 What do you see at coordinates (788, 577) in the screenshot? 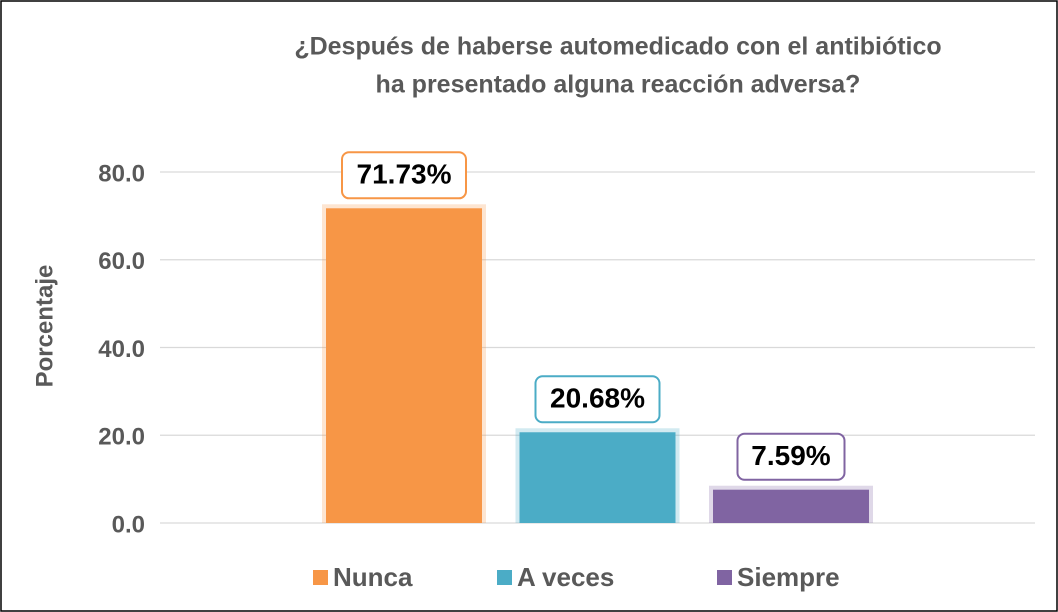
I see `legend-label: Siempre` at bounding box center [788, 577].